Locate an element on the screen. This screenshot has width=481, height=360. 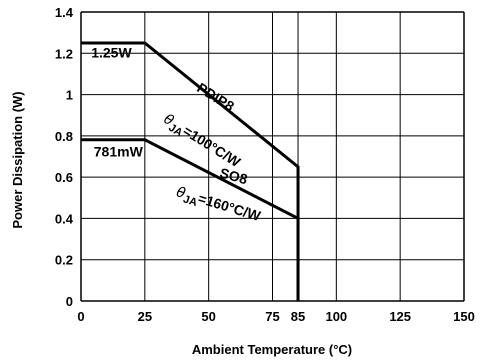
y-tick-label: 0.8 is located at coordinates (64, 136).